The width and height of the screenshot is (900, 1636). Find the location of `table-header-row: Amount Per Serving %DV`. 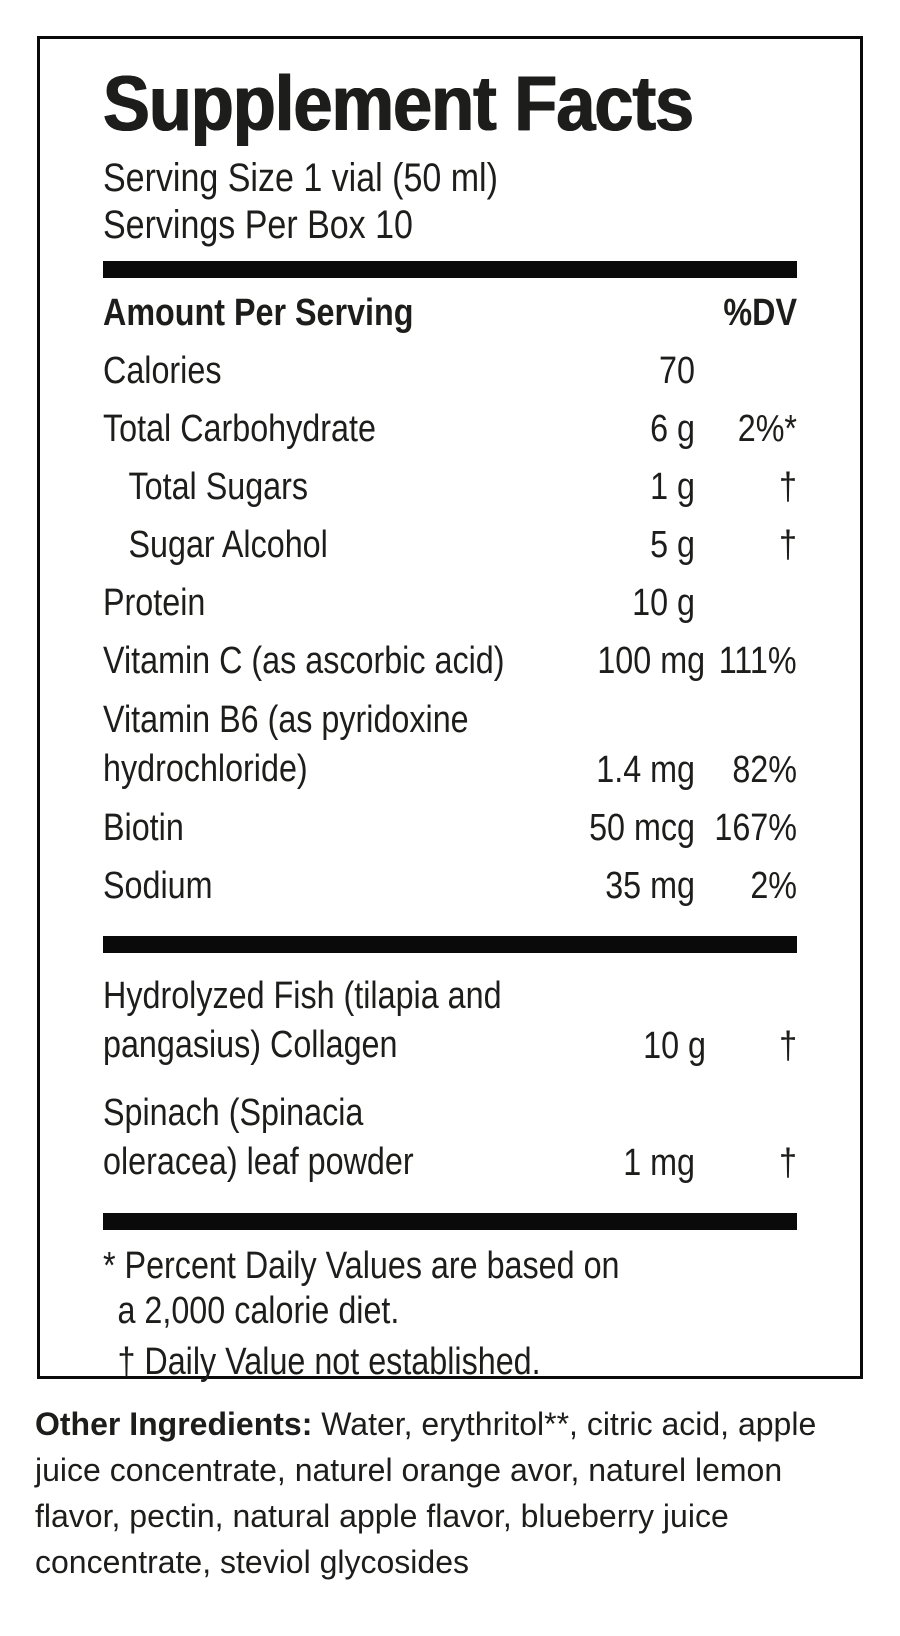

table-header-row: Amount Per Serving %DV is located at coordinates (450, 313).